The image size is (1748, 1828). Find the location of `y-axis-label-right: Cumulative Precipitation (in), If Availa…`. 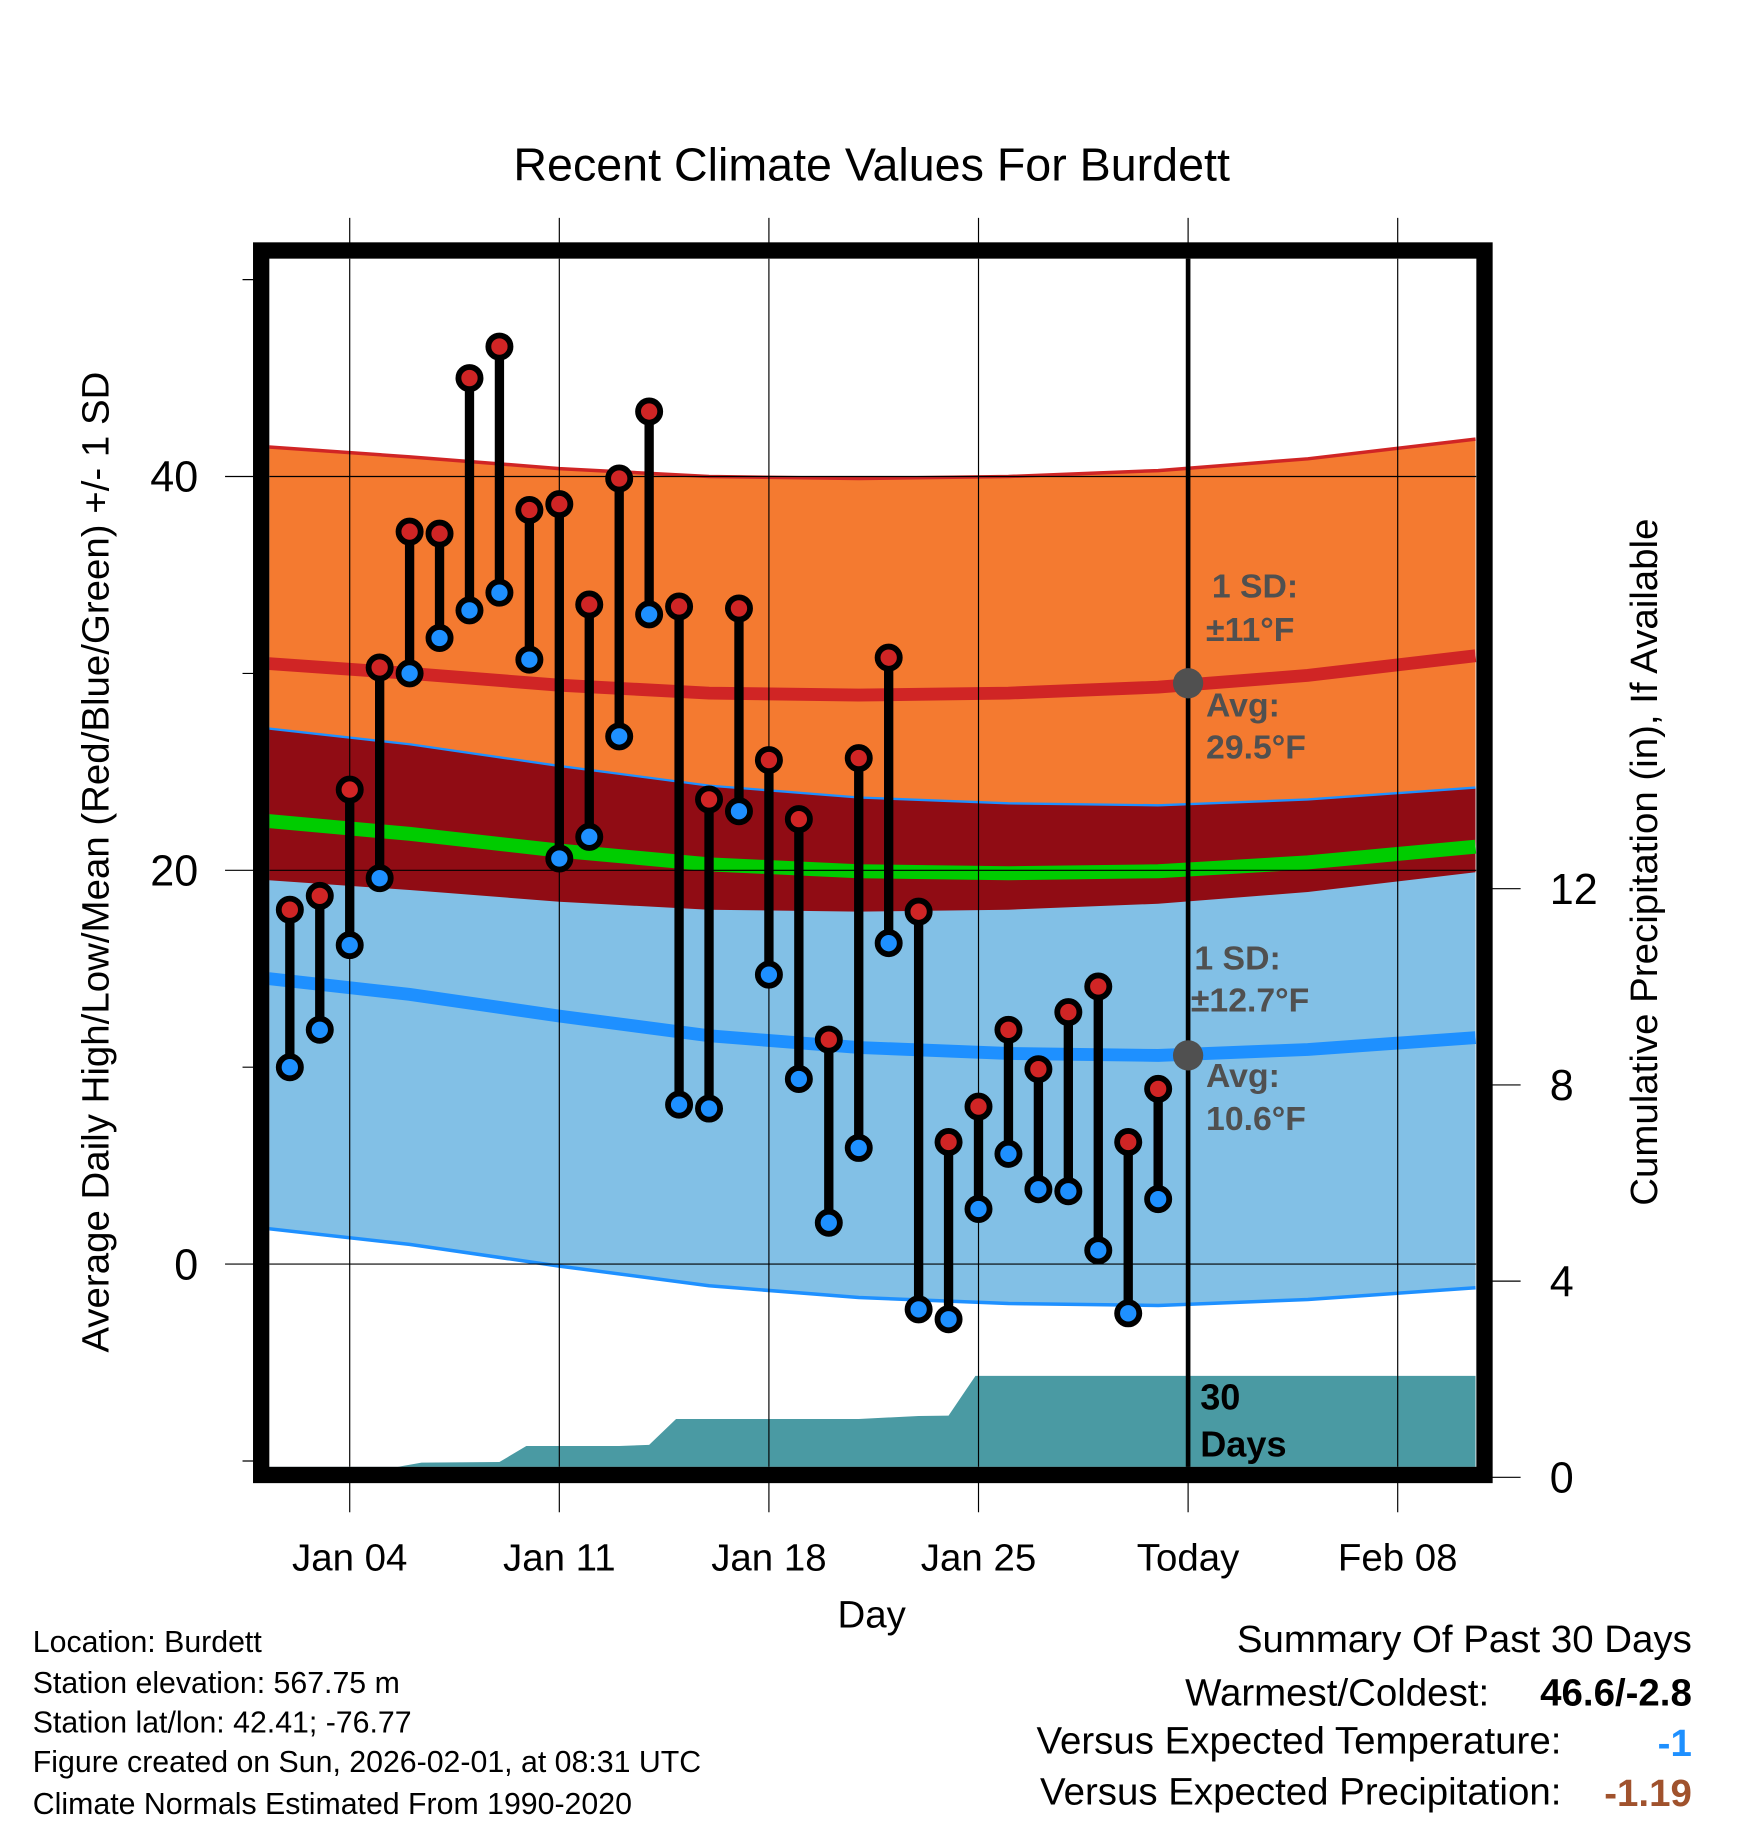

y-axis-label-right: Cumulative Precipitation (in), If Availa… is located at coordinates (1644, 862).